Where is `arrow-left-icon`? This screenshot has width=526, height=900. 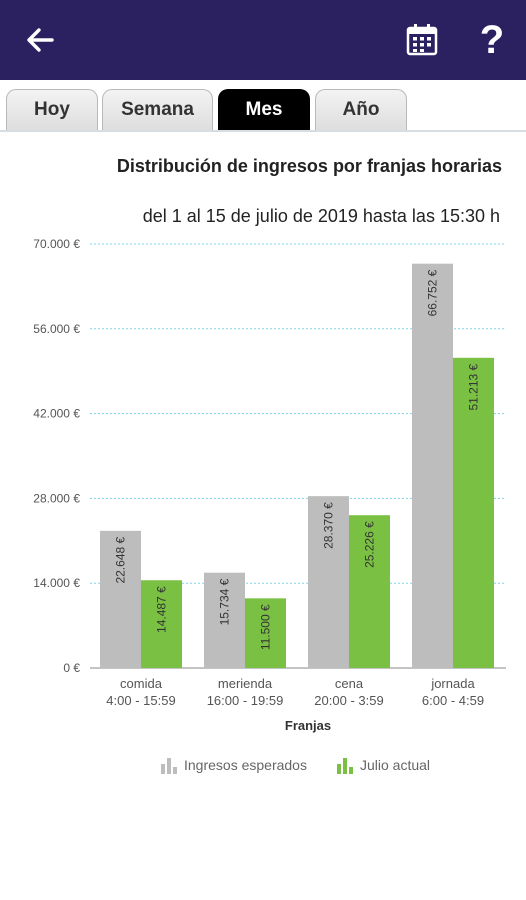 arrow-left-icon is located at coordinates (40, 40).